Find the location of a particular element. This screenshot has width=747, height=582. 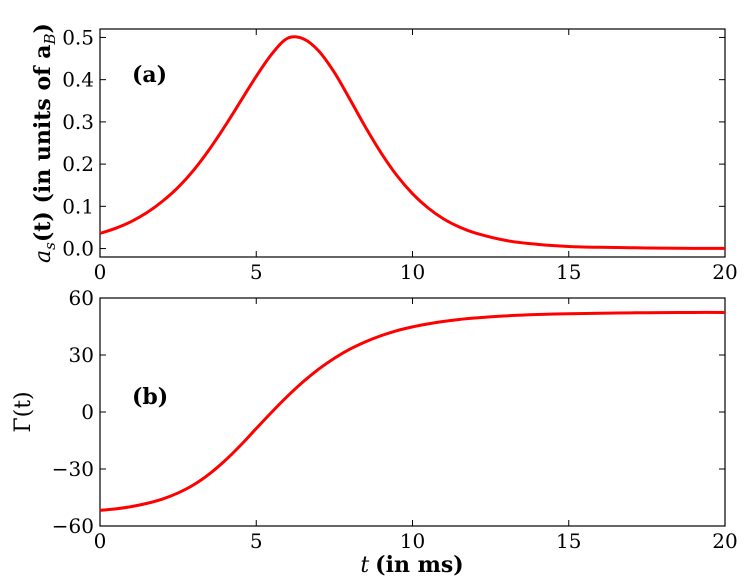

panel-b-y-tick-label: −30 is located at coordinates (73, 469).